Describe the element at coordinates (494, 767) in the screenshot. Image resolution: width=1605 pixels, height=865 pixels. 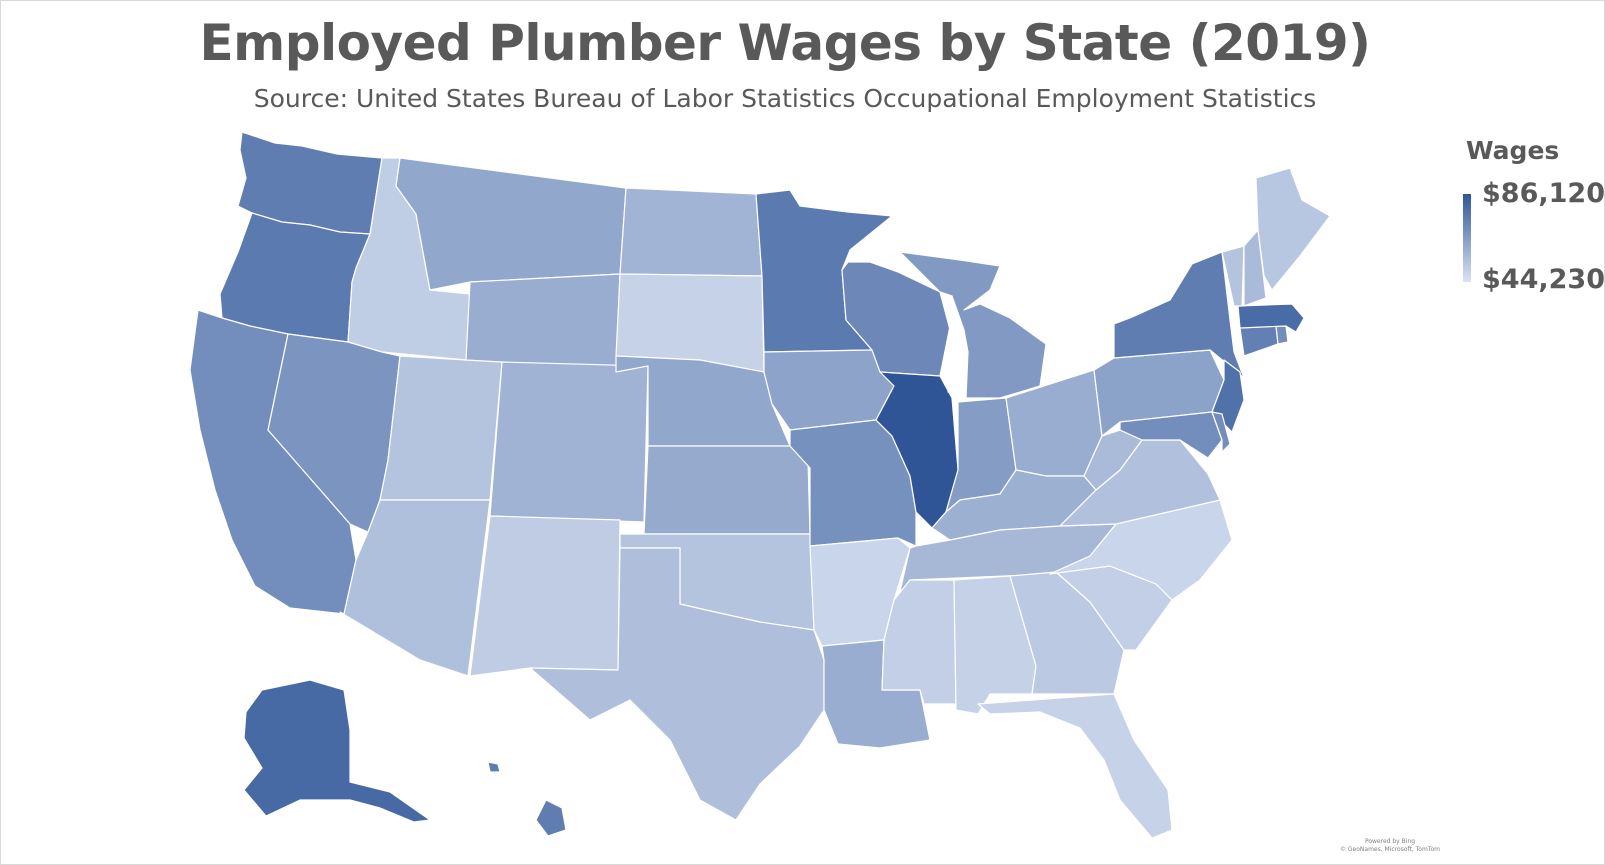
I see `state-hawaii-islands` at that location.